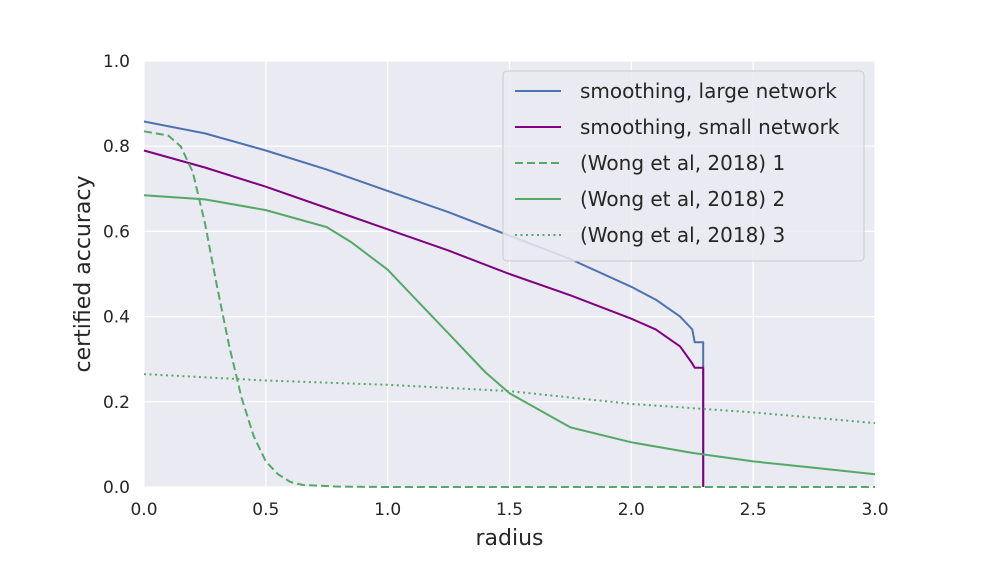 Image resolution: width=984 pixels, height=562 pixels. Describe the element at coordinates (265, 510) in the screenshot. I see `x-tick-label: 0.5` at that location.